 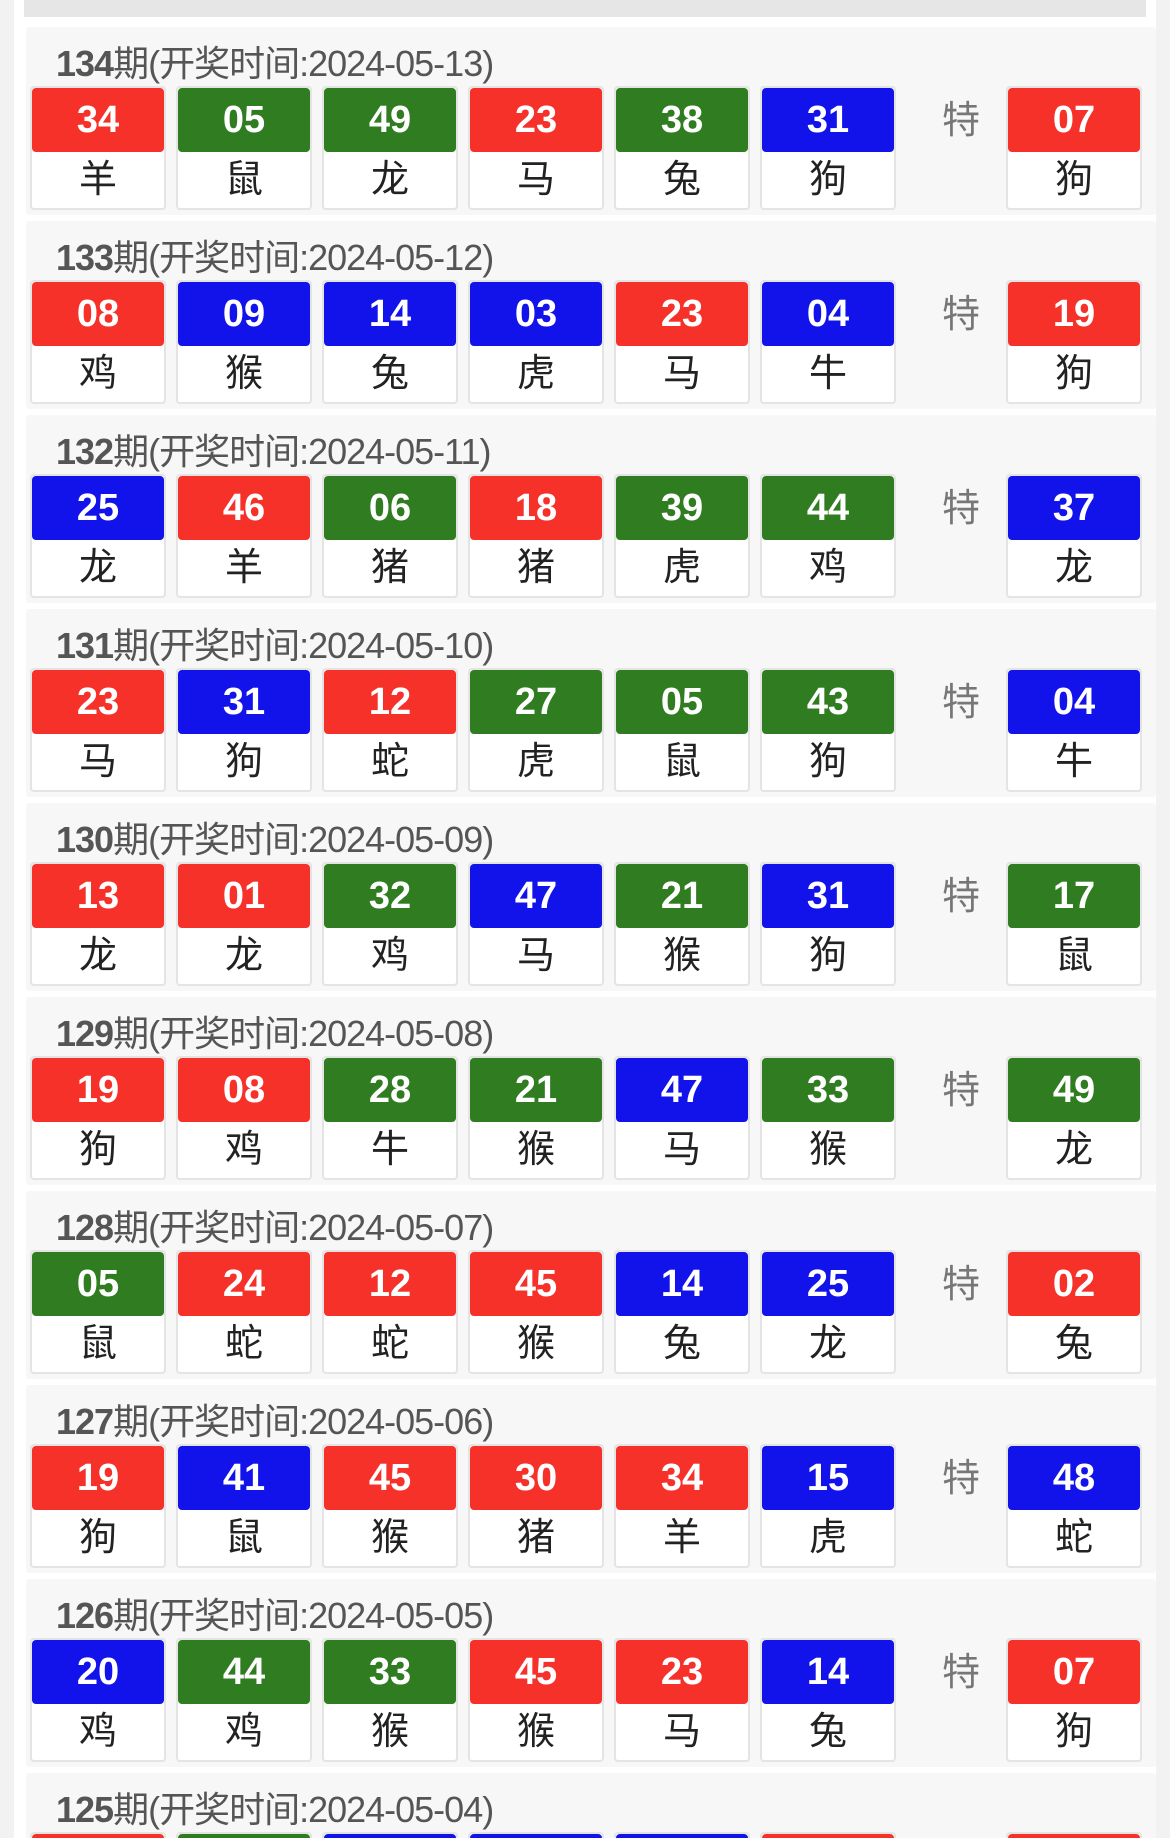 What do you see at coordinates (244, 1090) in the screenshot?
I see `ball-number: 08` at bounding box center [244, 1090].